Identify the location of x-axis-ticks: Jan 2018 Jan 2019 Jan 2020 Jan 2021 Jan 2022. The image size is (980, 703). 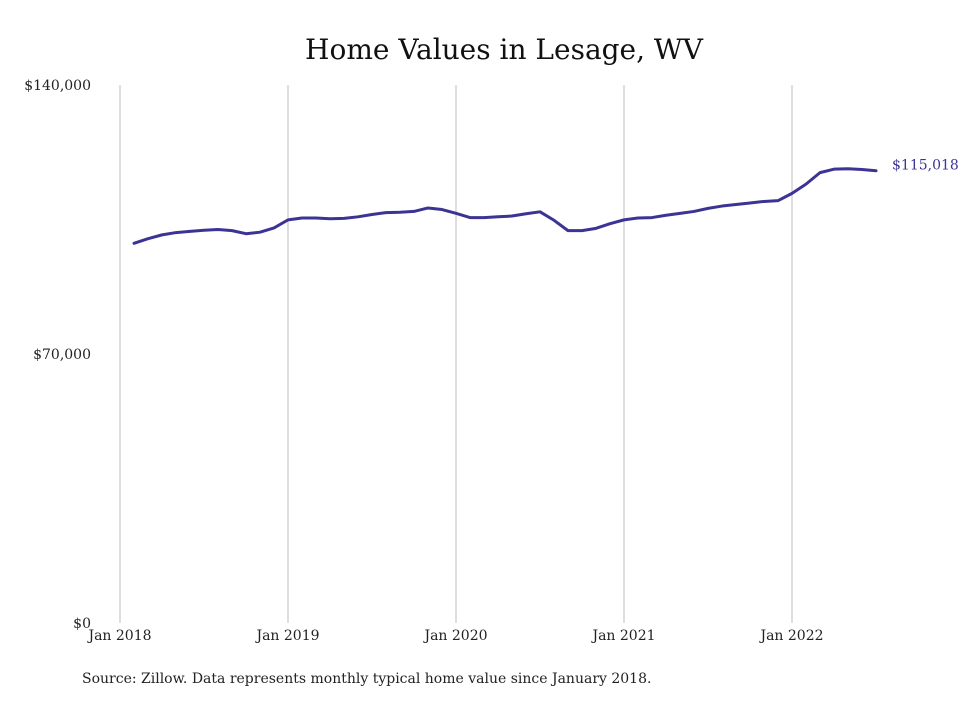
(454, 636).